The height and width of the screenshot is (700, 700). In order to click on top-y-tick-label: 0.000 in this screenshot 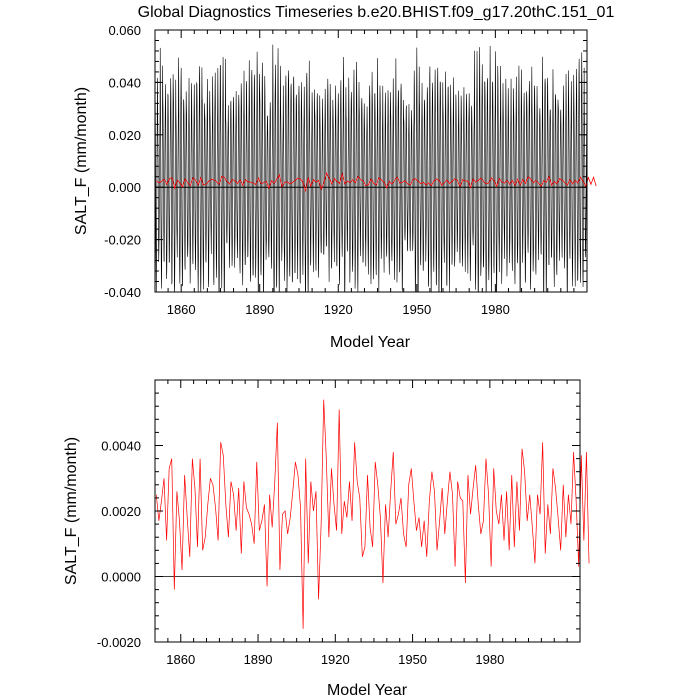, I will do `click(124, 187)`.